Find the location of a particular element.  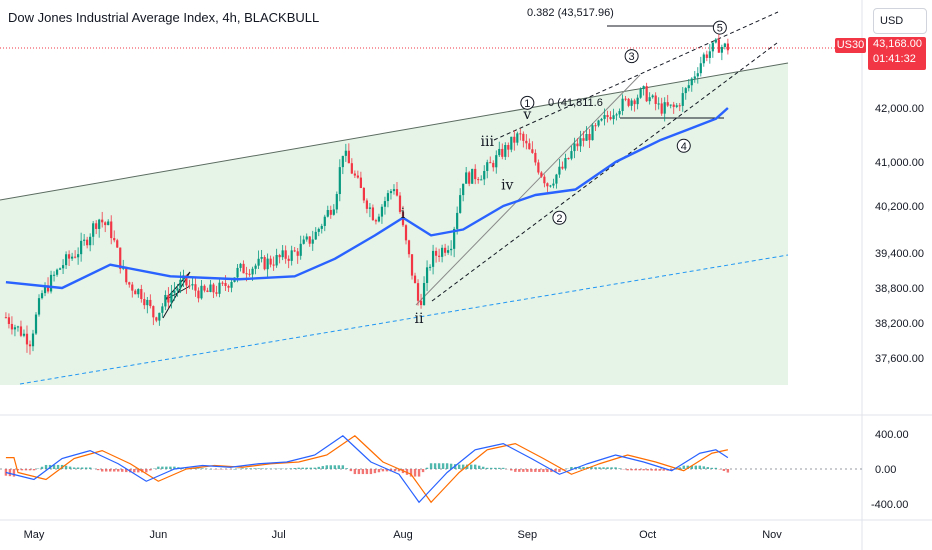

macd-line is located at coordinates (367, 469).